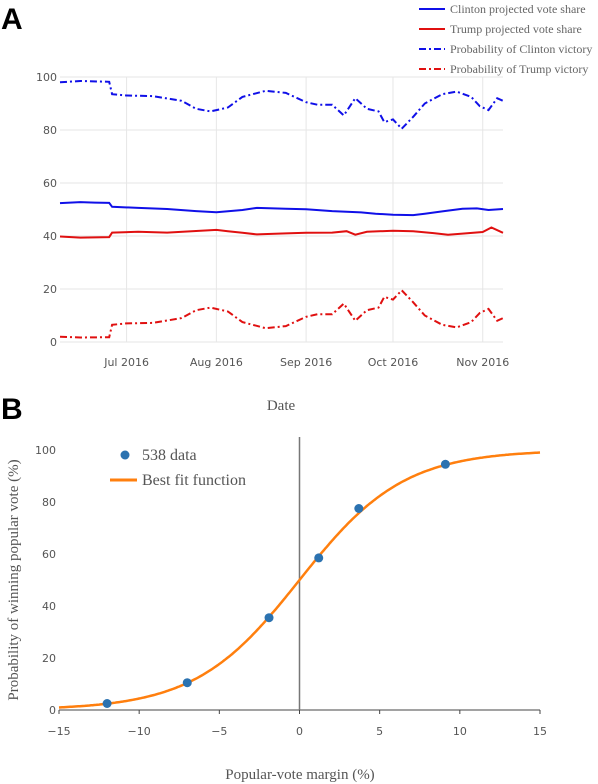 The image size is (598, 784). I want to click on legend-swatch-538-data, so click(125, 455).